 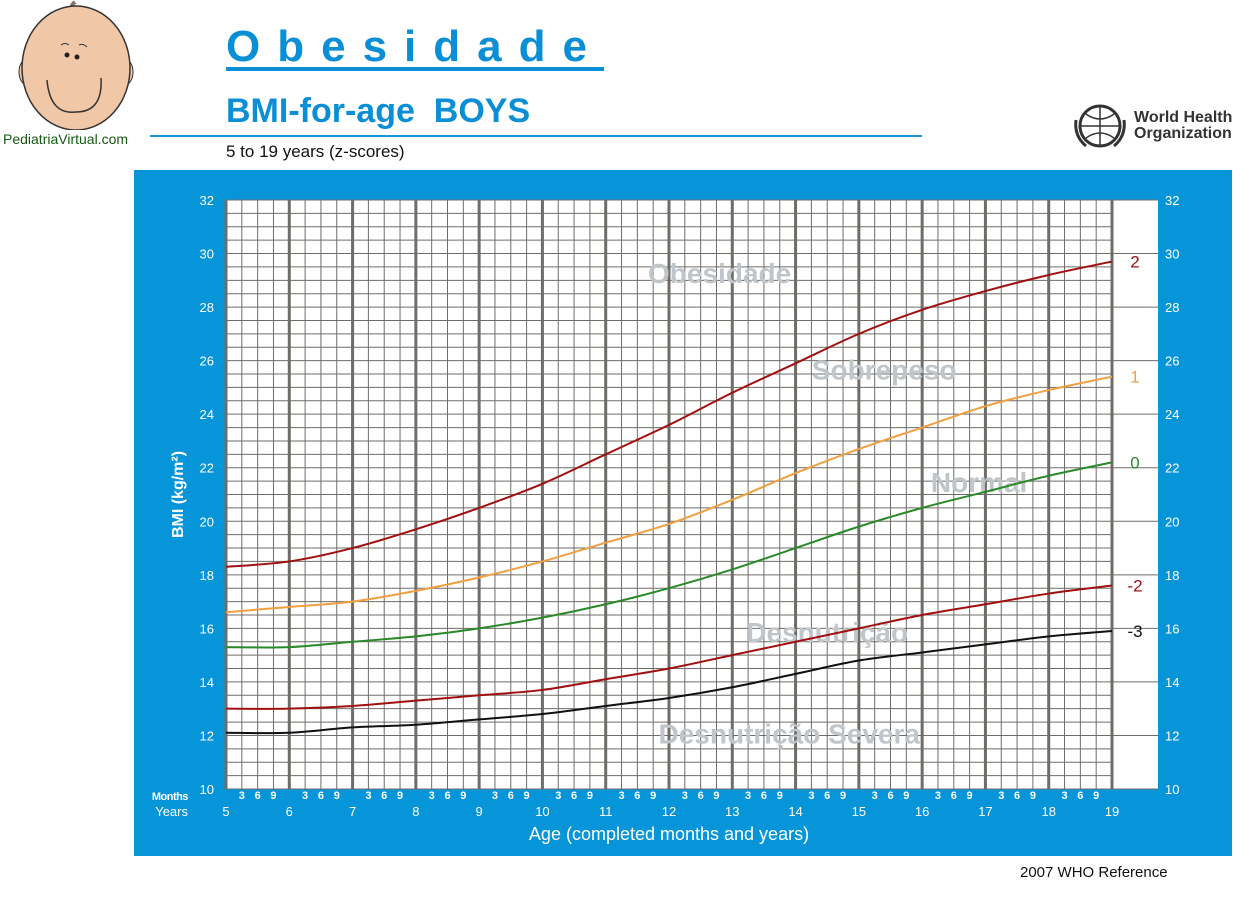 What do you see at coordinates (1172, 254) in the screenshot?
I see `y-tick-label-right: 30` at bounding box center [1172, 254].